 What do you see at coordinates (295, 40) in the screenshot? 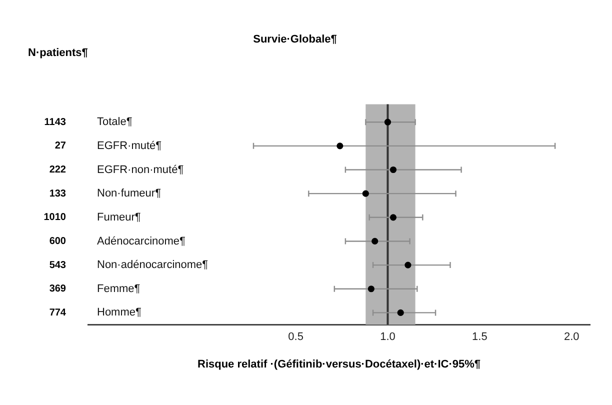
I see `chart-title: Survie·Globale¶` at bounding box center [295, 40].